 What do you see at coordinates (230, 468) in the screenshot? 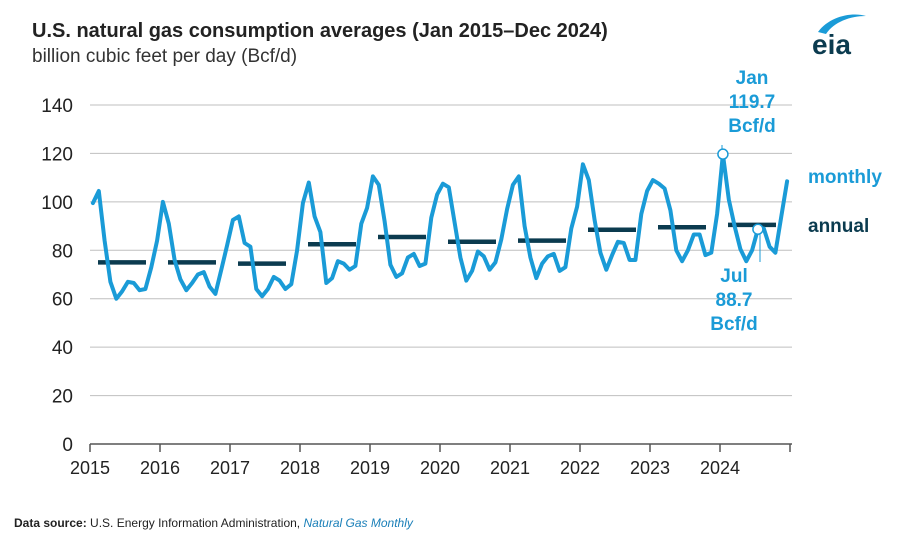
I see `x-tick-label: 2017` at bounding box center [230, 468].